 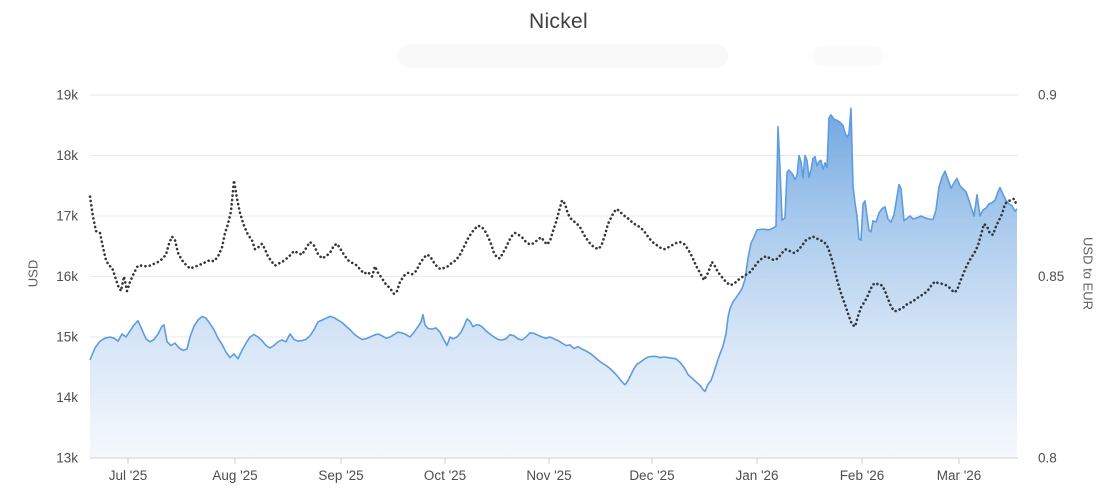 What do you see at coordinates (558, 21) in the screenshot?
I see `chart-title: Nickel` at bounding box center [558, 21].